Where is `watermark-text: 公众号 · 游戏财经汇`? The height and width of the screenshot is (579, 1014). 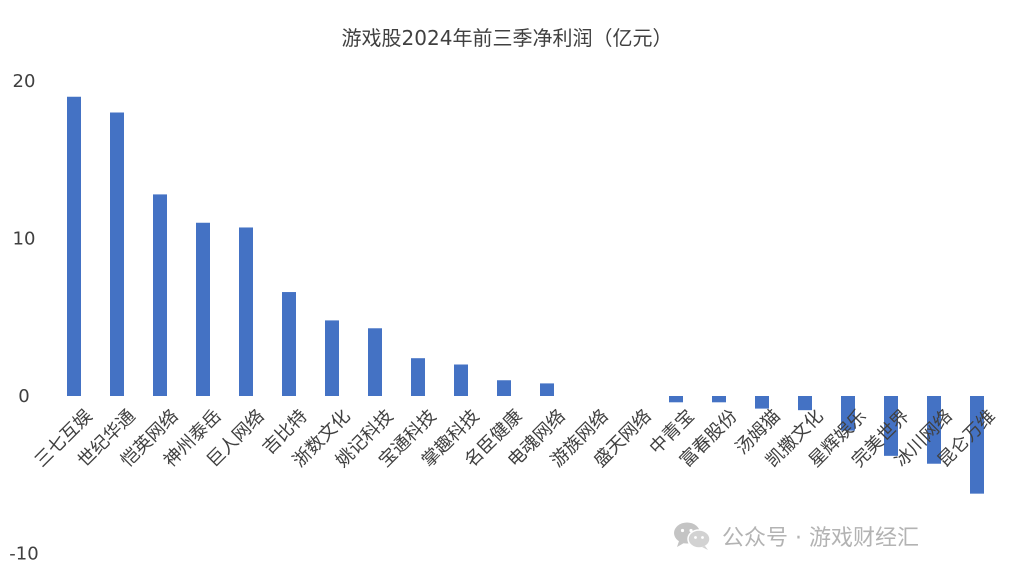 watermark-text: 公众号 · 游戏财经汇 is located at coordinates (820, 538).